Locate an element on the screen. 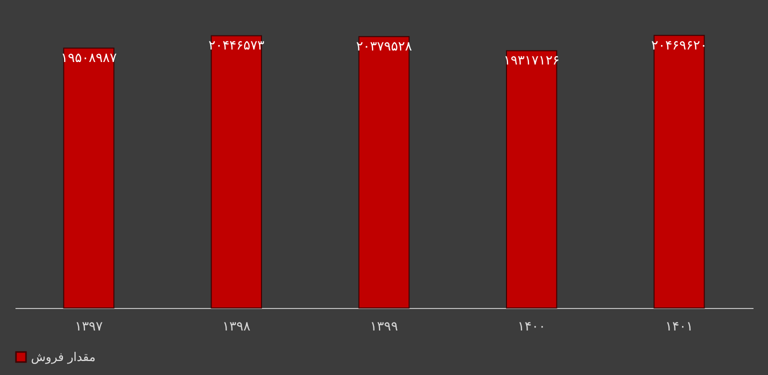 Image resolution: width=768 pixels, height=375 pixels. x-tick-label: ۱۴۰۱ is located at coordinates (679, 327).